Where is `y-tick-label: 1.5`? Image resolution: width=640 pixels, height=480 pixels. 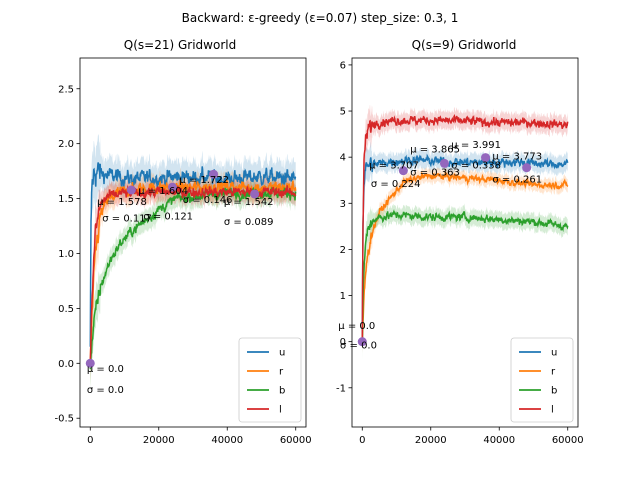 y-tick-label: 1.5 is located at coordinates (66, 199).